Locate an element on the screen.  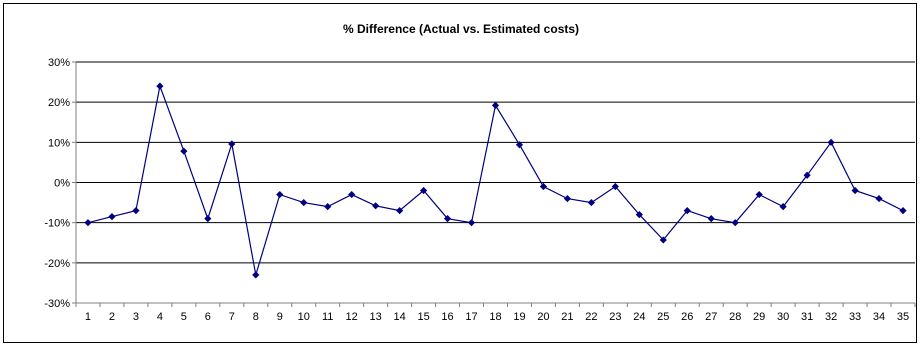
x-tick-label: 24 is located at coordinates (639, 317).